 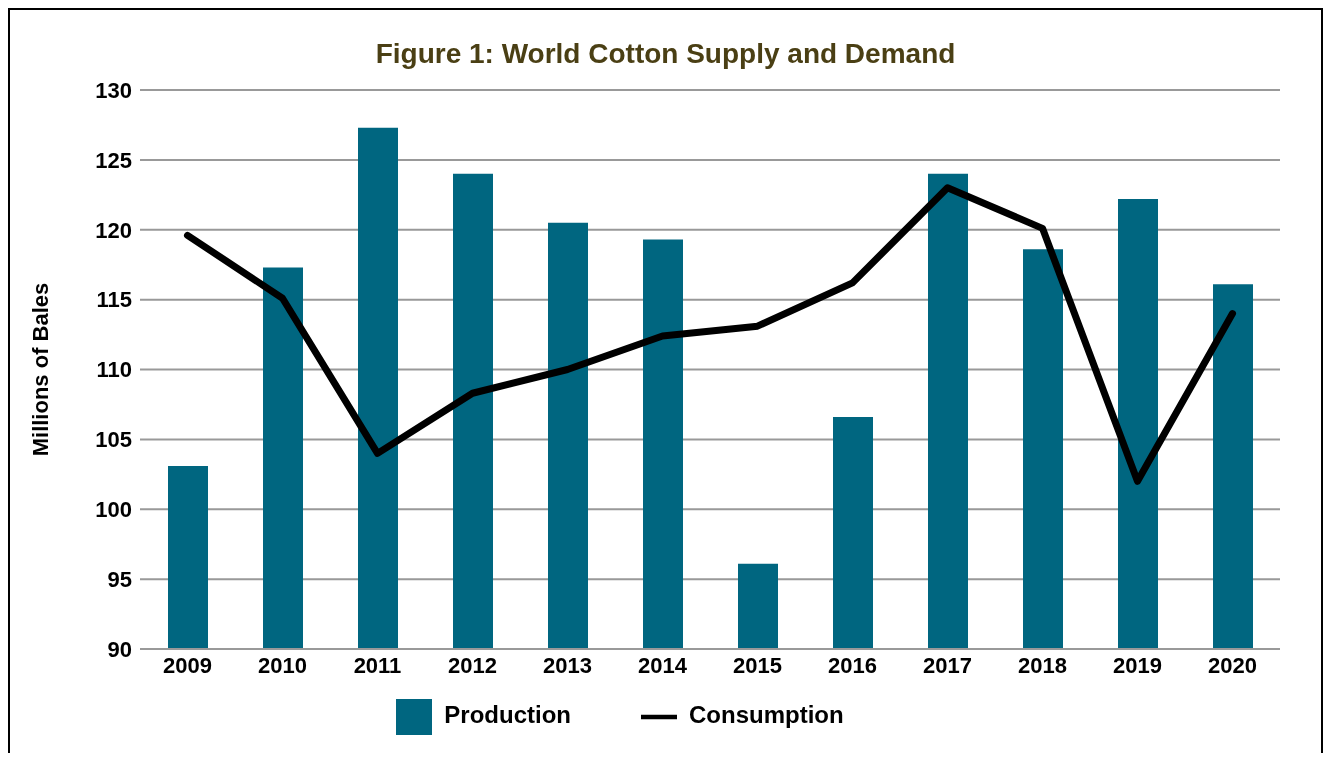 I want to click on y-tick-label: 95, so click(x=119, y=579).